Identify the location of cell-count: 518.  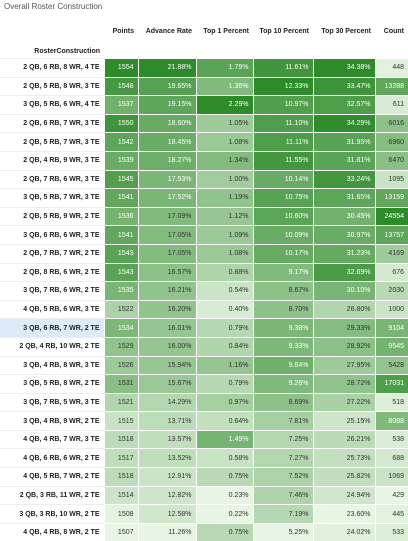
(391, 402).